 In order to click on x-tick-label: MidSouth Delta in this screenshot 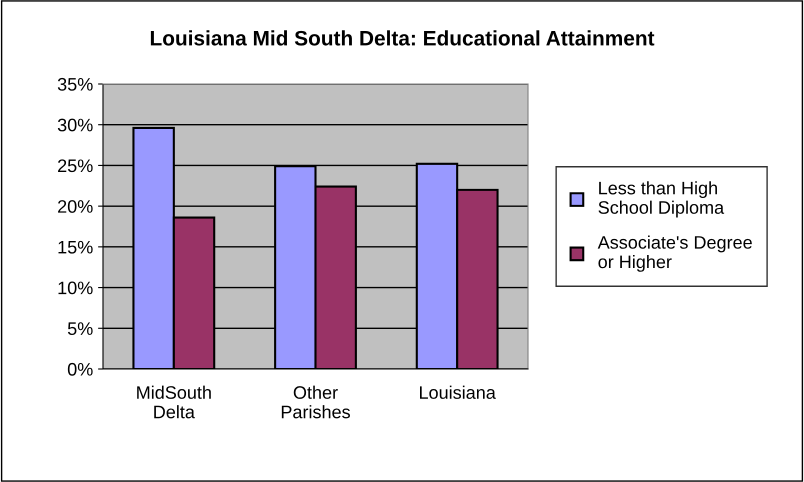, I will do `click(174, 402)`.